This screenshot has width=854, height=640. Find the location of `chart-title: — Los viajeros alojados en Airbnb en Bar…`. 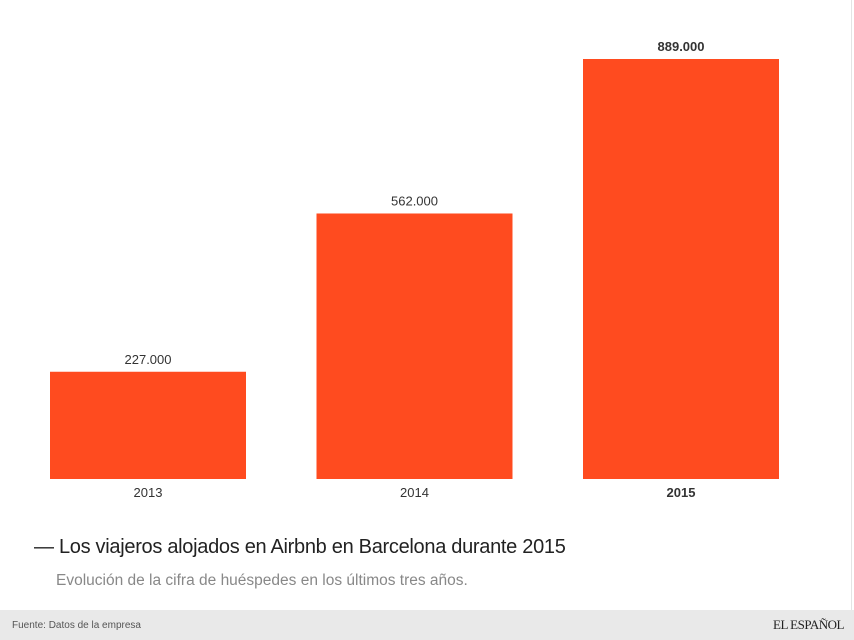

chart-title: — Los viajeros alojados en Airbnb en Bar… is located at coordinates (300, 547).